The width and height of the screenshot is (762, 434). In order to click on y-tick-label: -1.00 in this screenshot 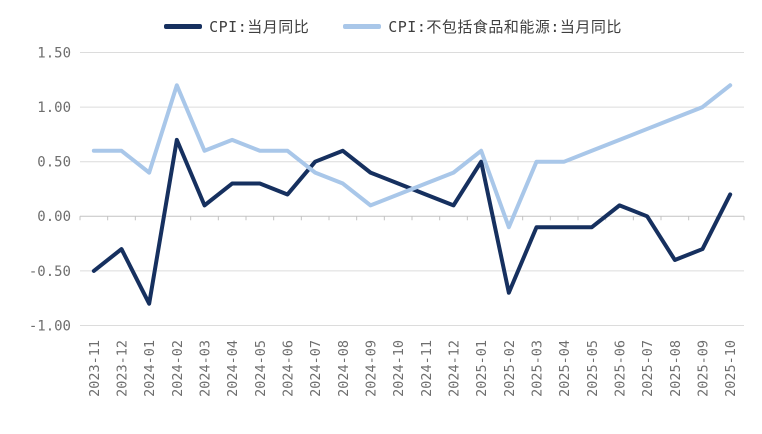, I will do `click(50, 326)`.